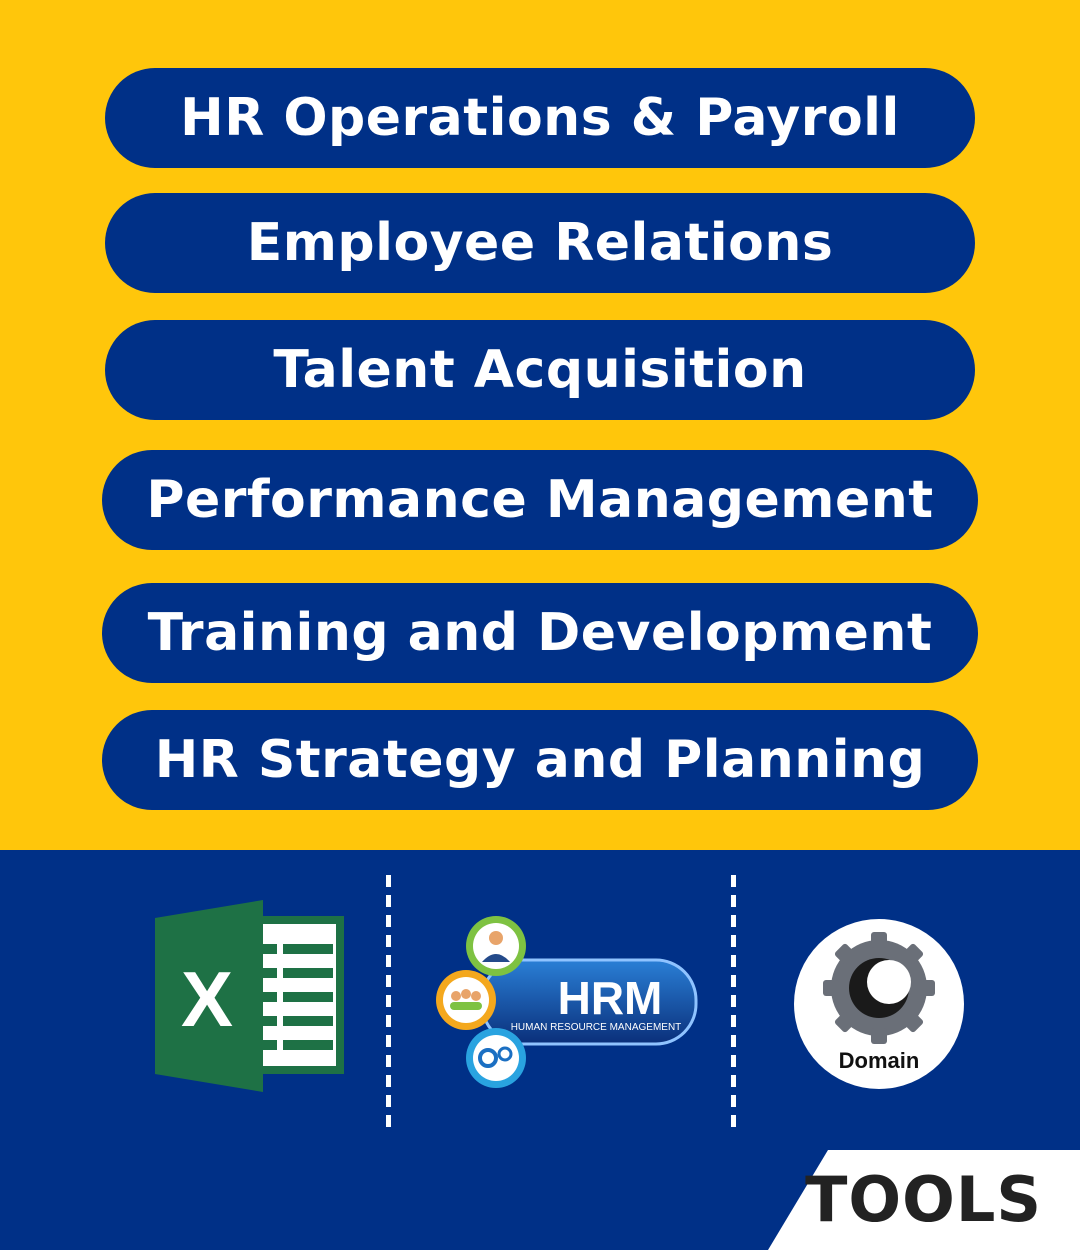 This screenshot has height=1250, width=1080. I want to click on hrm-subtitle: HUMAN RESOURCE MANAGEMENT, so click(596, 1027).